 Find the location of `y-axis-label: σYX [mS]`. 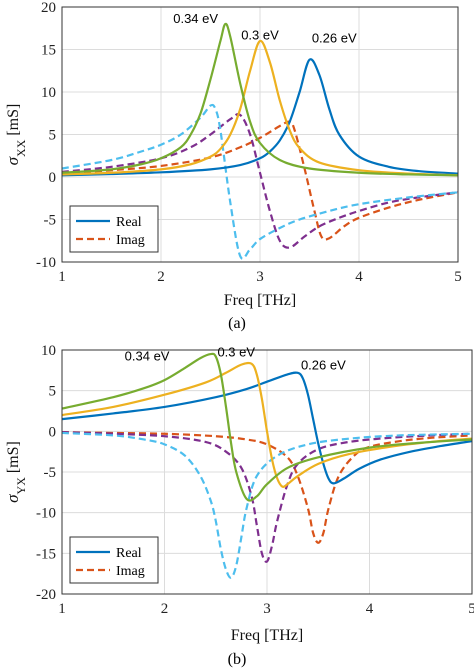

y-axis-label: σYX [mS] is located at coordinates (15, 472).